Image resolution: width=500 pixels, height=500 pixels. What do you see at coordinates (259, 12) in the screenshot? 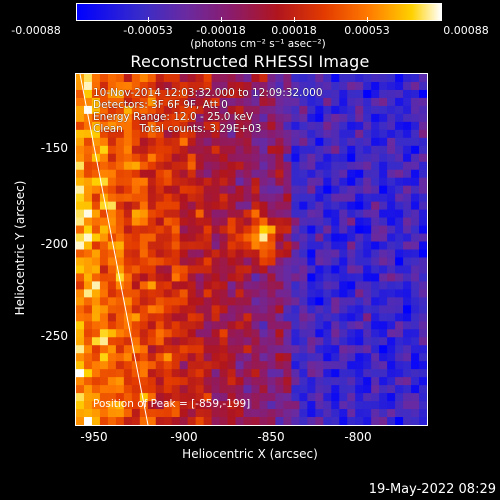
I see `colorbar` at bounding box center [259, 12].